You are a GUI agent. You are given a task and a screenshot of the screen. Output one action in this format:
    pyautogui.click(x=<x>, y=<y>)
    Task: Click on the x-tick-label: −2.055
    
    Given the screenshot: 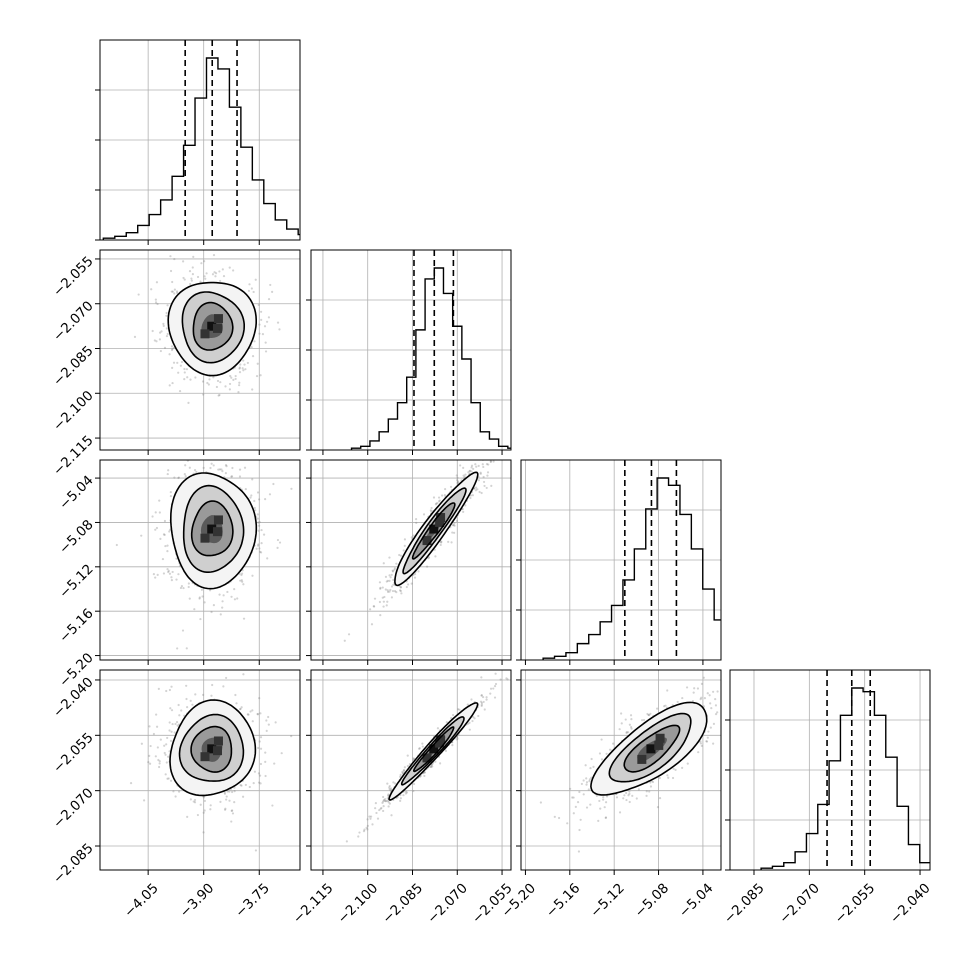 What is the action you would take?
    pyautogui.click(x=855, y=903)
    